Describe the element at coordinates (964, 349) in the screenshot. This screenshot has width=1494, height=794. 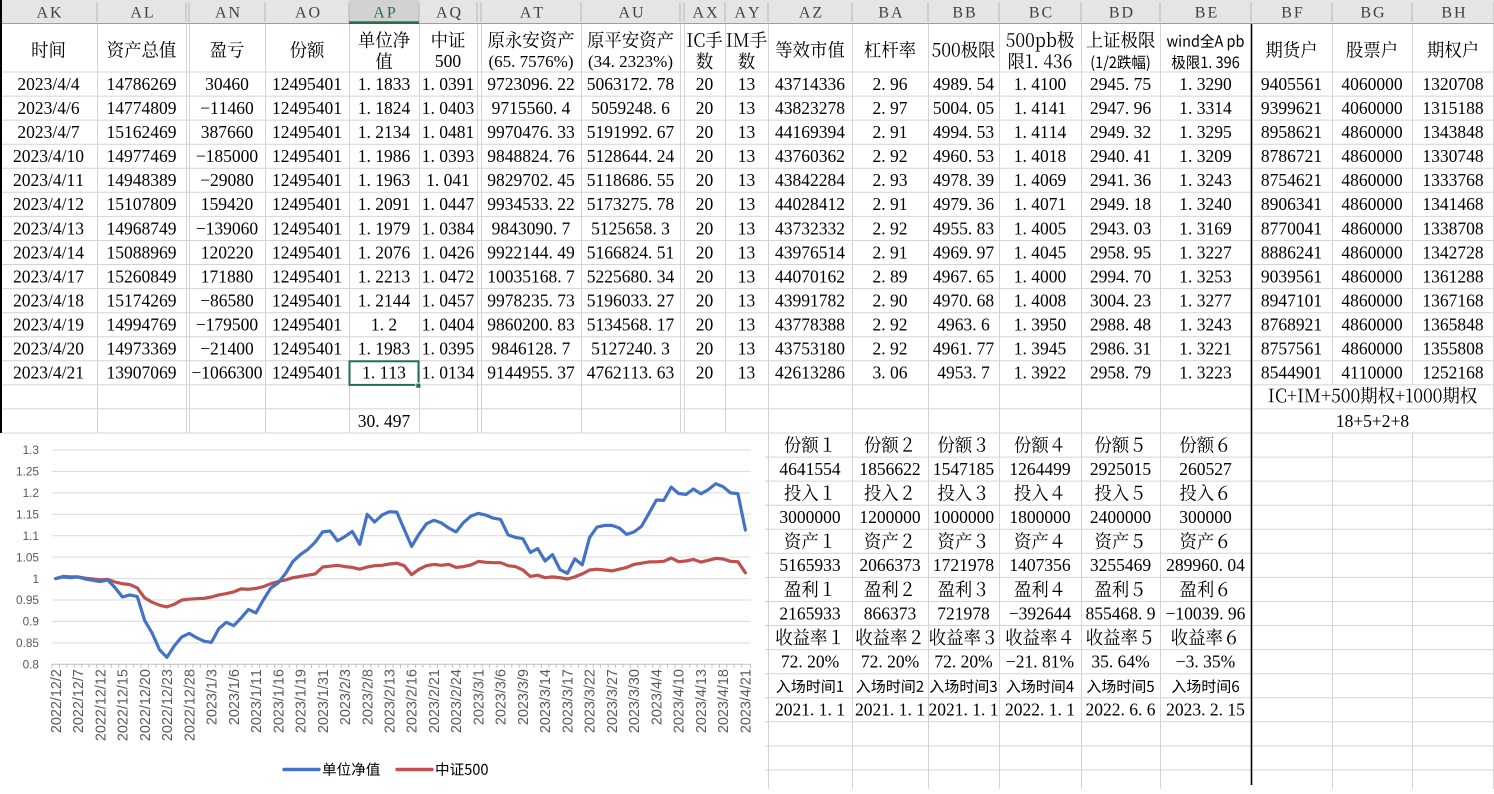
I see `svg-text: 4961. 77` at that location.